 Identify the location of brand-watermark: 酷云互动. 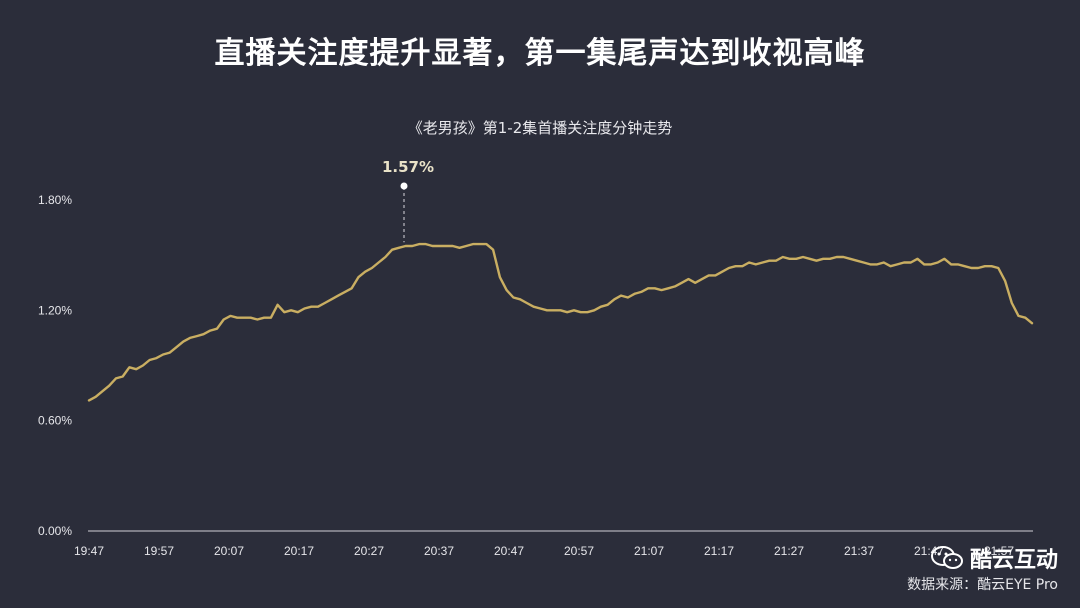
(994, 558).